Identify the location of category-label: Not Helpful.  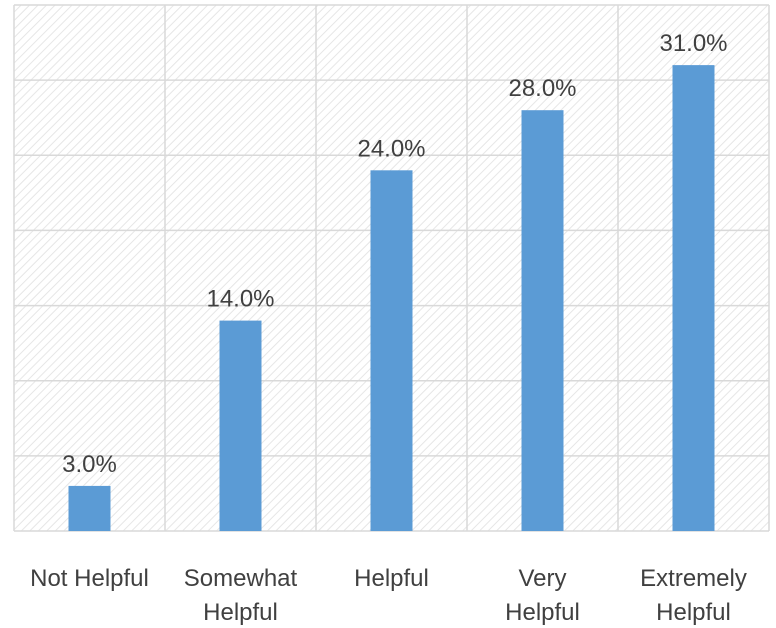
(89, 578).